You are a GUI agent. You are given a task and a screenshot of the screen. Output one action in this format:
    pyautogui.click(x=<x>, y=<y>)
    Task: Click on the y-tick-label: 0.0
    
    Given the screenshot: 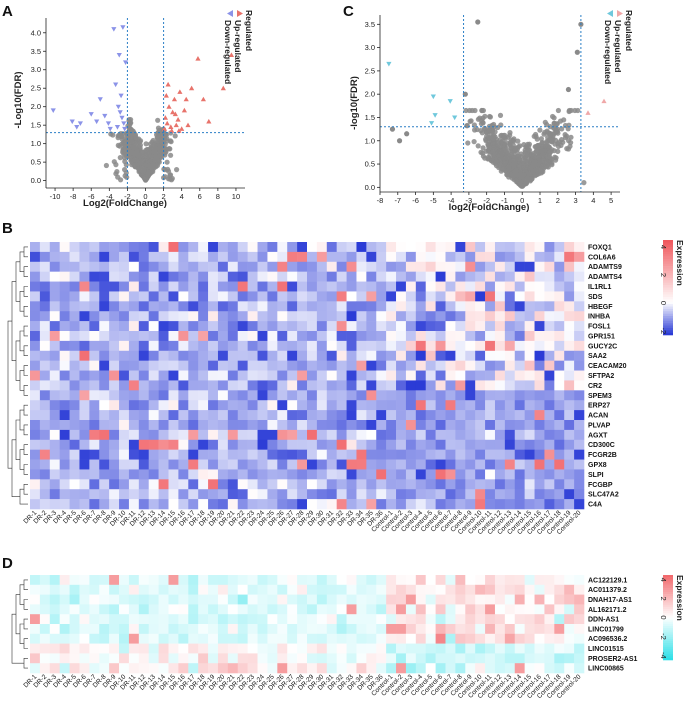 What is the action you would take?
    pyautogui.click(x=36, y=180)
    